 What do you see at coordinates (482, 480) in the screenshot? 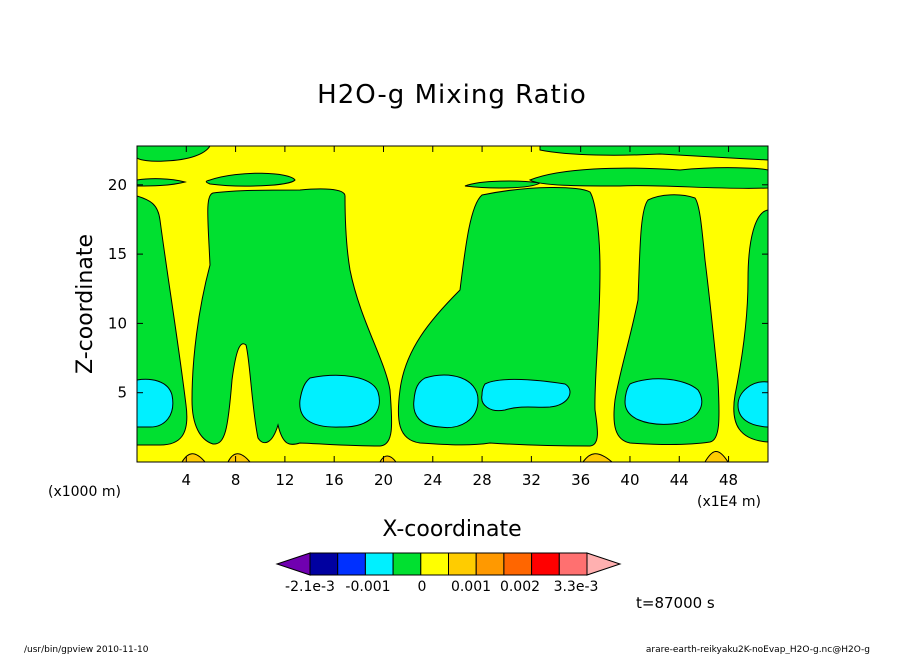
I see `x-tick-label: 28` at bounding box center [482, 480].